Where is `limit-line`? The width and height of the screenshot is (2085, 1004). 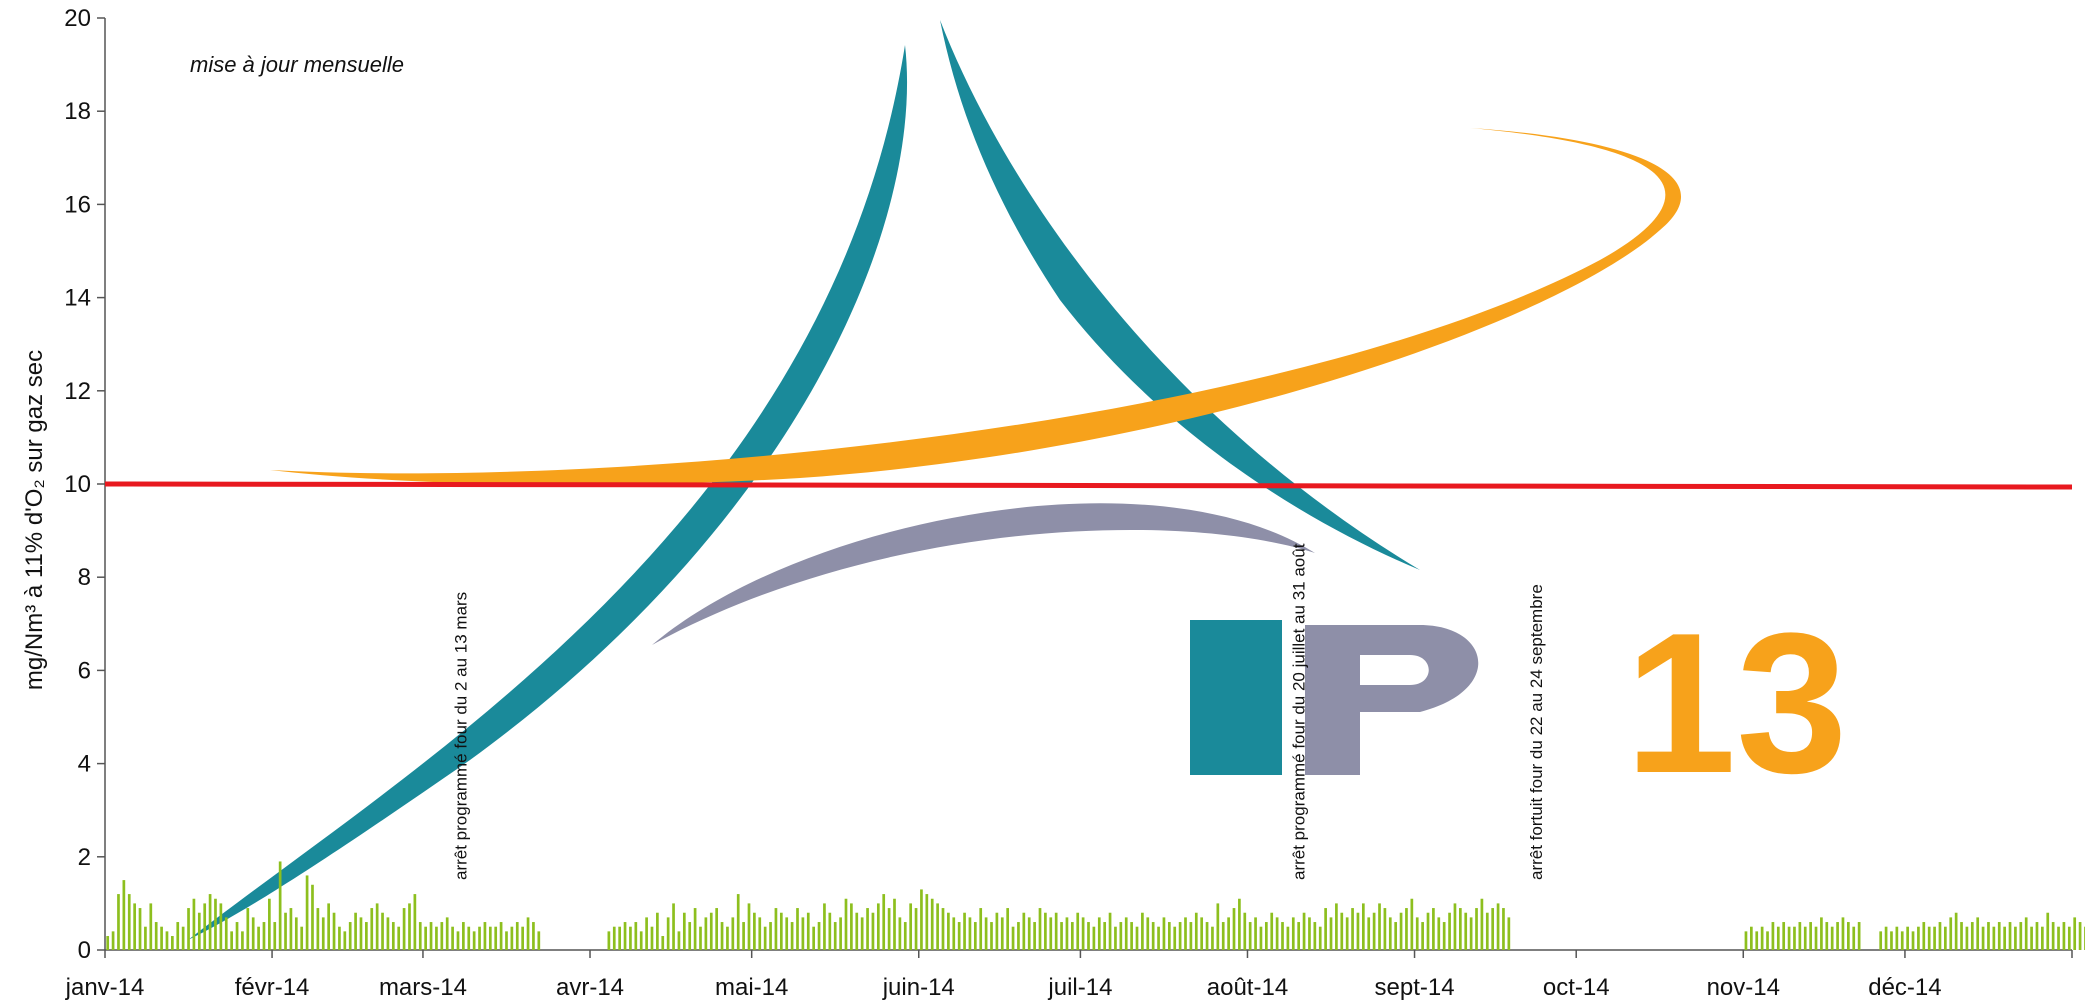
limit-line is located at coordinates (1088, 485).